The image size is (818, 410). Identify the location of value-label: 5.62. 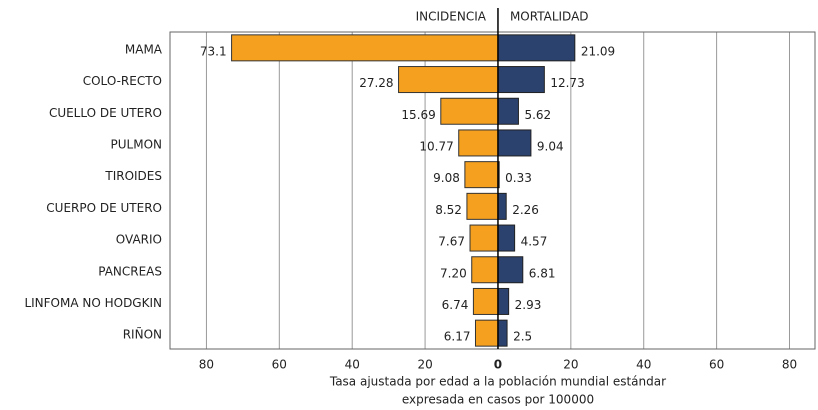
(537, 115).